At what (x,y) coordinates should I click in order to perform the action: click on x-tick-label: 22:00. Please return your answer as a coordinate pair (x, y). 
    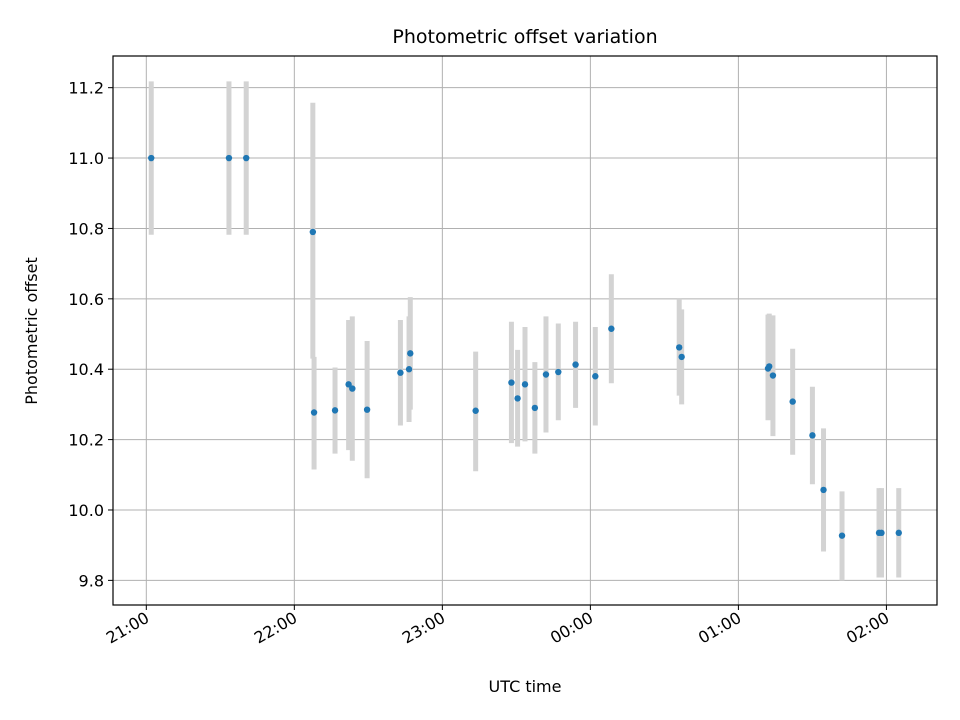
    Looking at the image, I should click on (275, 628).